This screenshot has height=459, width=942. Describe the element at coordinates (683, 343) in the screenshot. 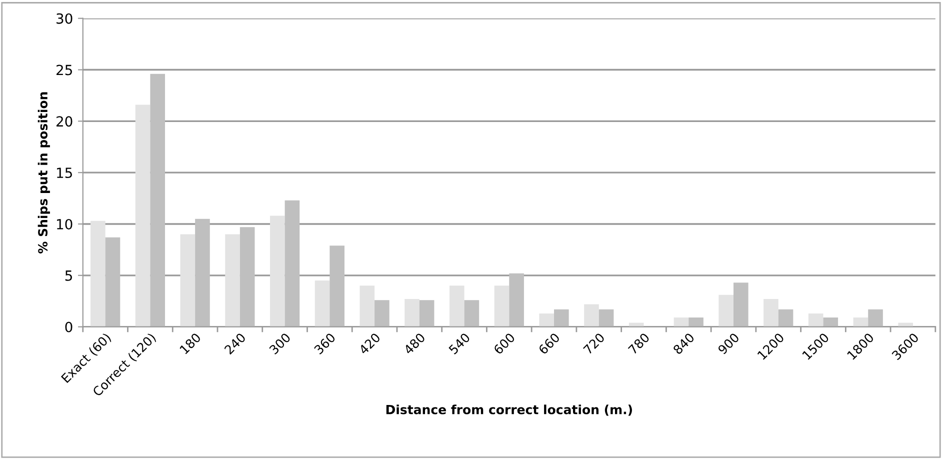

I see `x-tick-label: 840` at that location.